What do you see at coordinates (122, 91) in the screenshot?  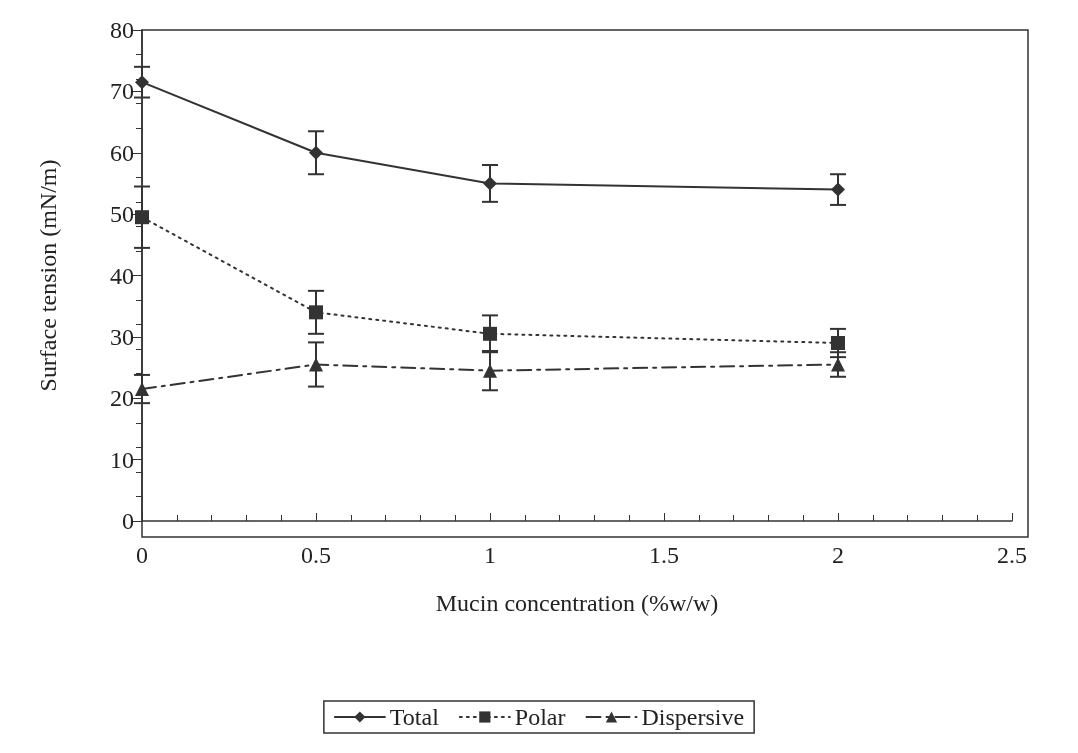 I see `y-tick-label: 70` at bounding box center [122, 91].